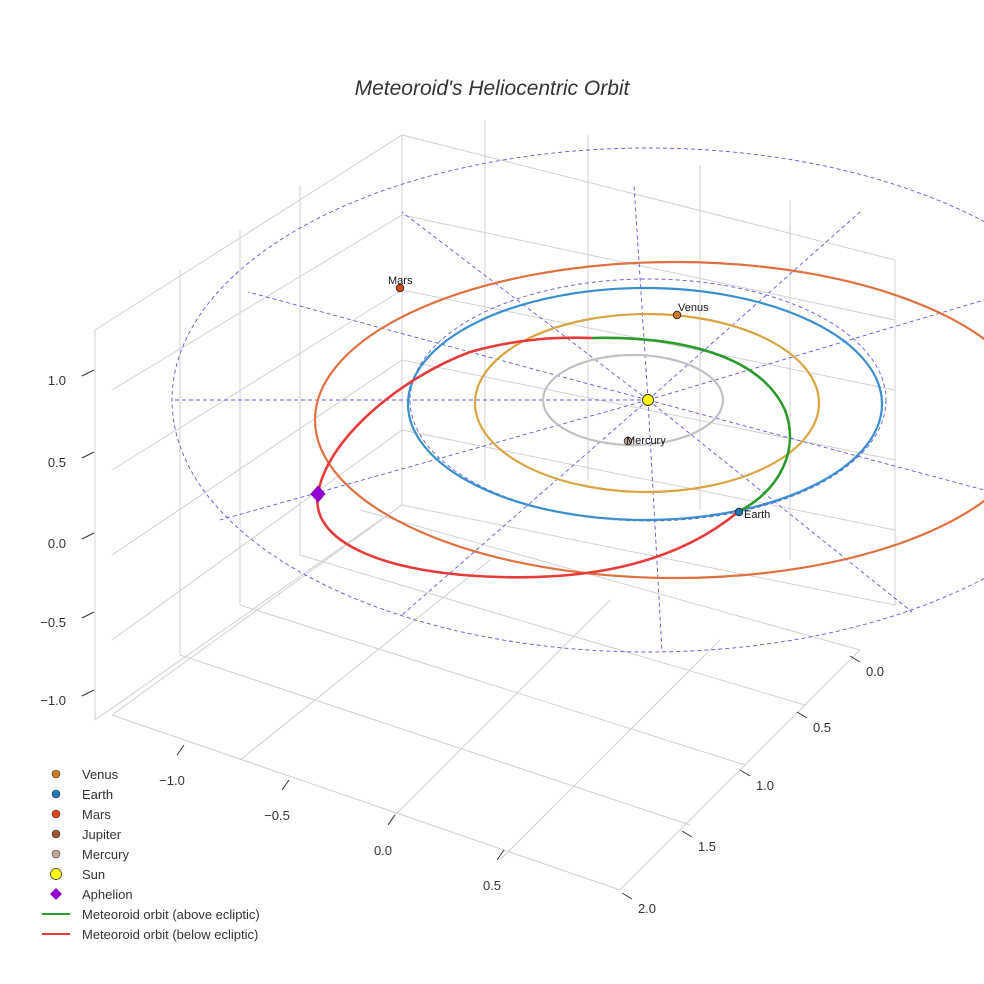 The image size is (984, 984). I want to click on legend-label: Mars, so click(96, 814).